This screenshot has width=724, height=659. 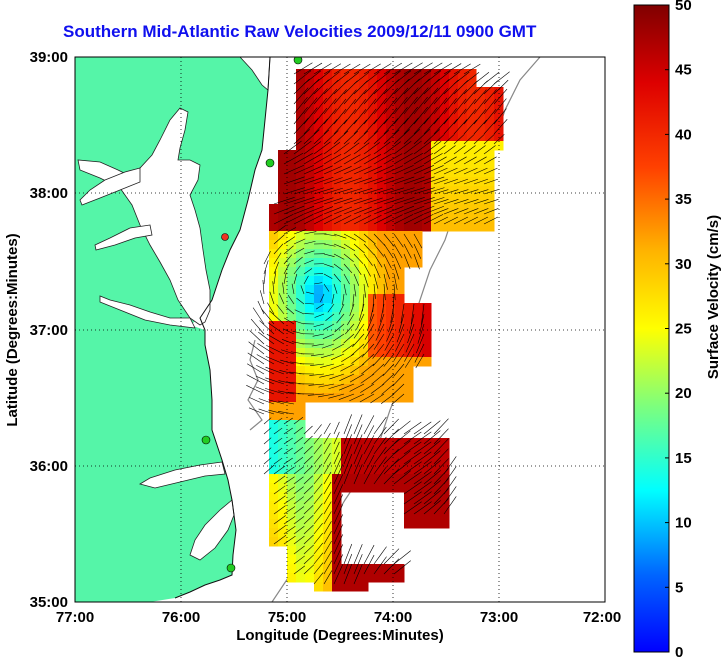 What do you see at coordinates (338, 617) in the screenshot?
I see `x-tick-labels: 77:00 76:00 75:00 74:00 73:00 72:00` at bounding box center [338, 617].